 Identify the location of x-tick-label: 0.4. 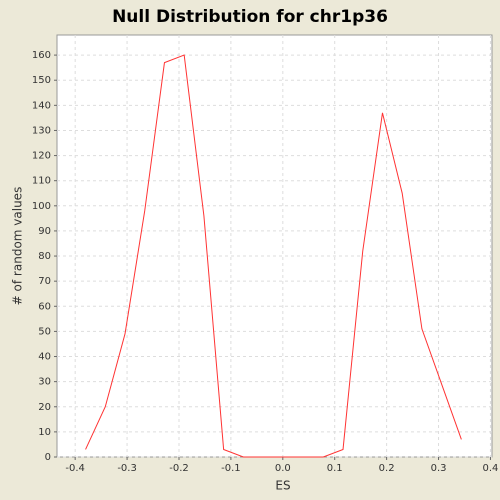
(490, 468).